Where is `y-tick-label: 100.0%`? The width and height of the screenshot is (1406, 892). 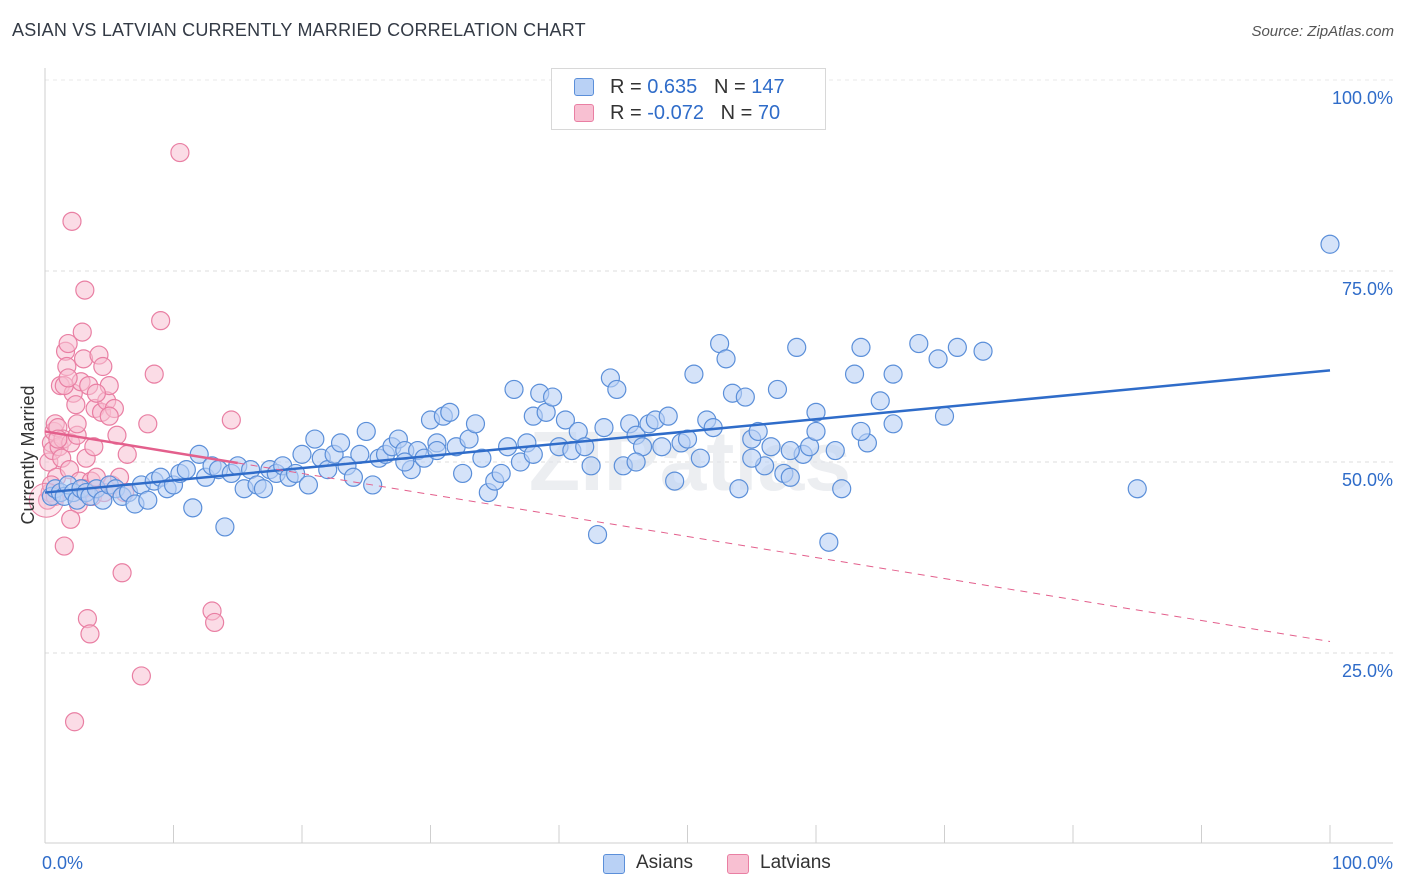 y-tick-label: 100.0% is located at coordinates (1362, 98).